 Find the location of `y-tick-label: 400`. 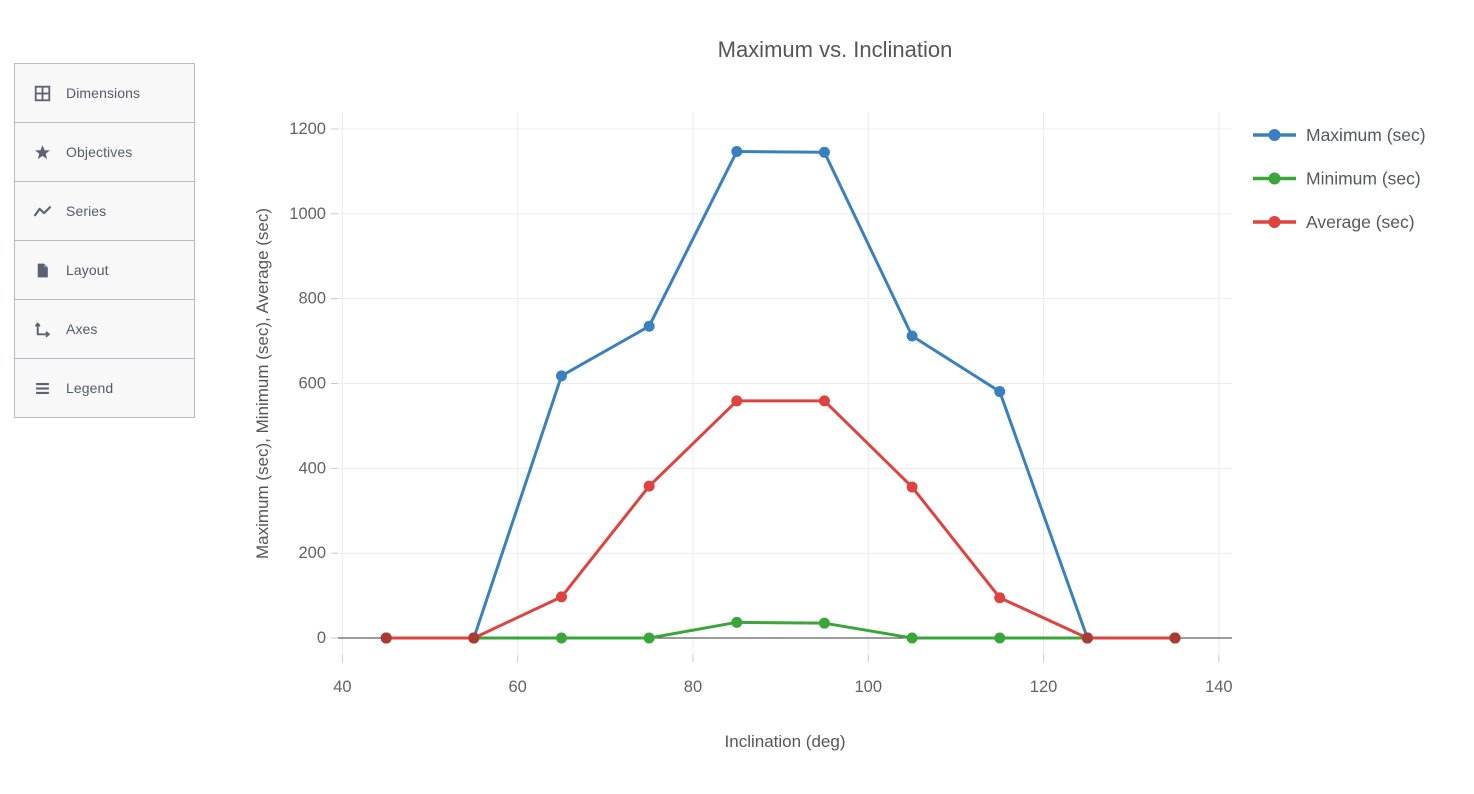

y-tick-label: 400 is located at coordinates (312, 468).